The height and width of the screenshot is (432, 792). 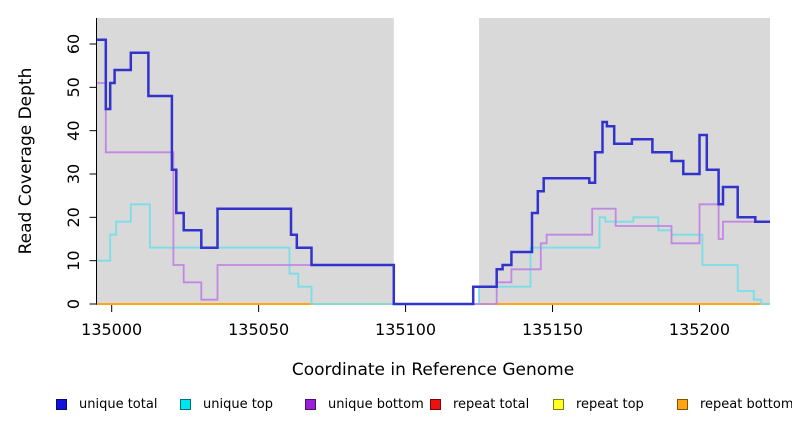 I want to click on legend-label-unique-total: unique total, so click(x=118, y=404).